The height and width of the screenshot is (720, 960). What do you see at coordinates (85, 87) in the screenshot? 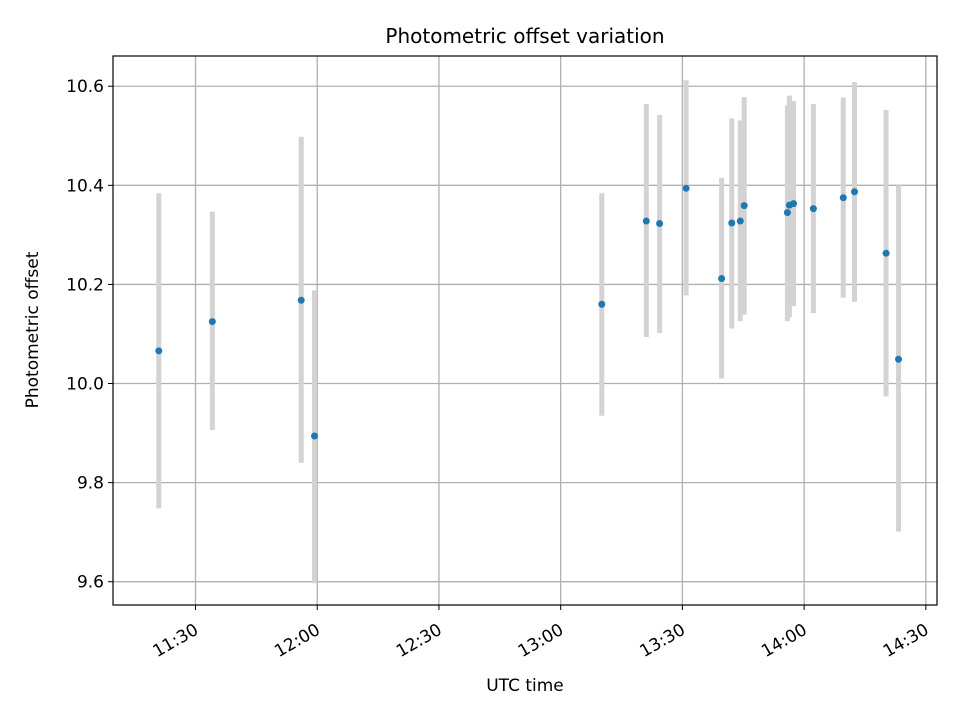
I see `y-tick-label: 10.6` at bounding box center [85, 87].